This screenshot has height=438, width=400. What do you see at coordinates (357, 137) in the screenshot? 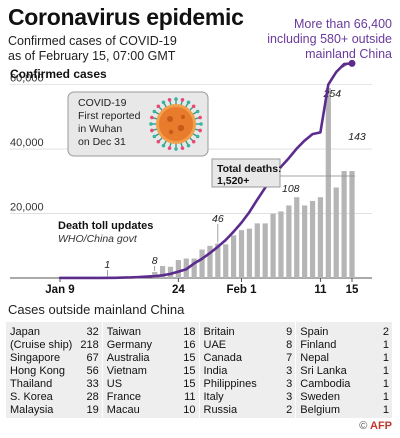
I see `death-bar-label: 143` at bounding box center [357, 137].